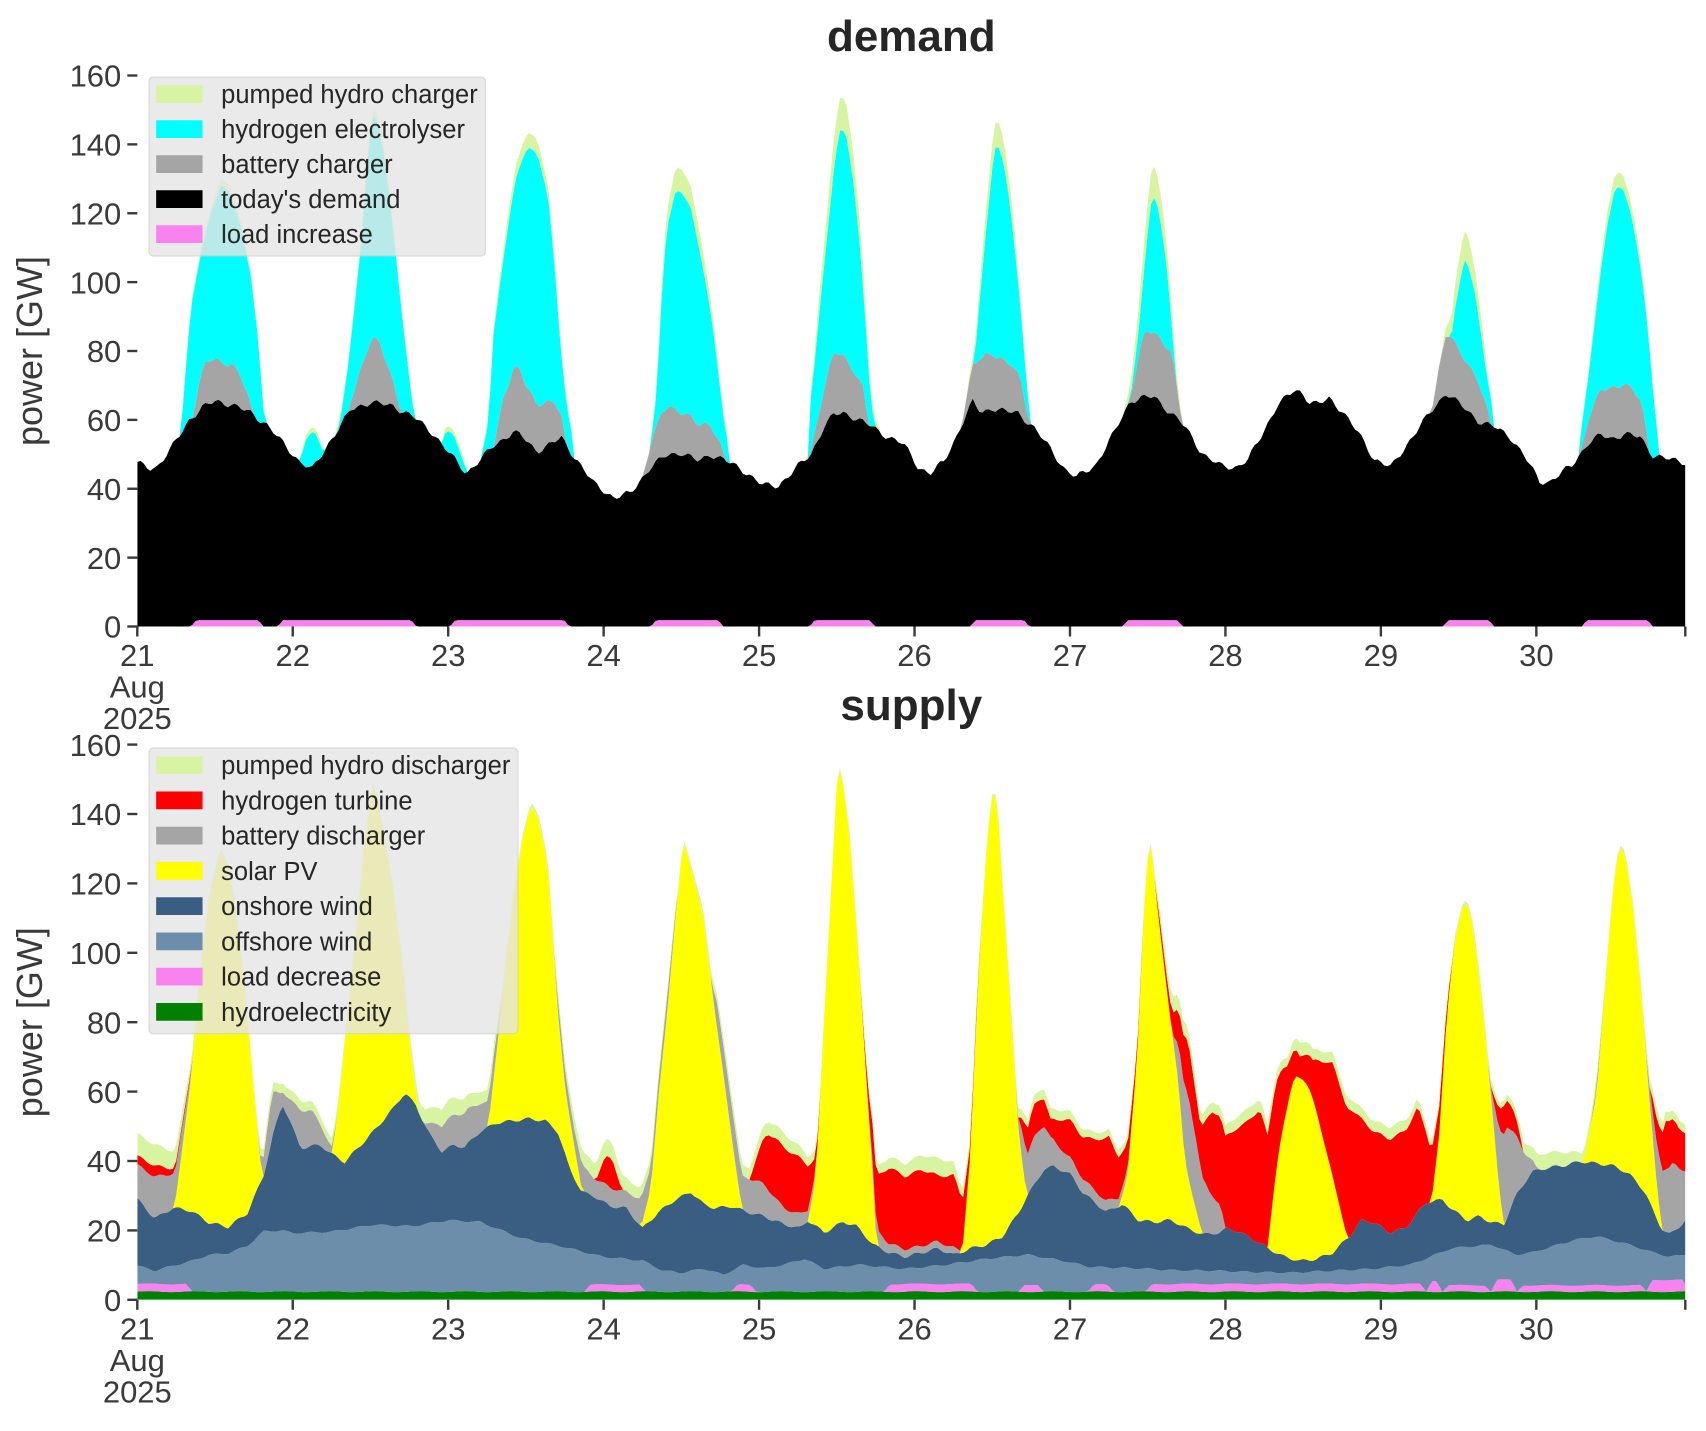 The height and width of the screenshot is (1431, 1706). Describe the element at coordinates (269, 872) in the screenshot. I see `svg-text: solar PV` at that location.